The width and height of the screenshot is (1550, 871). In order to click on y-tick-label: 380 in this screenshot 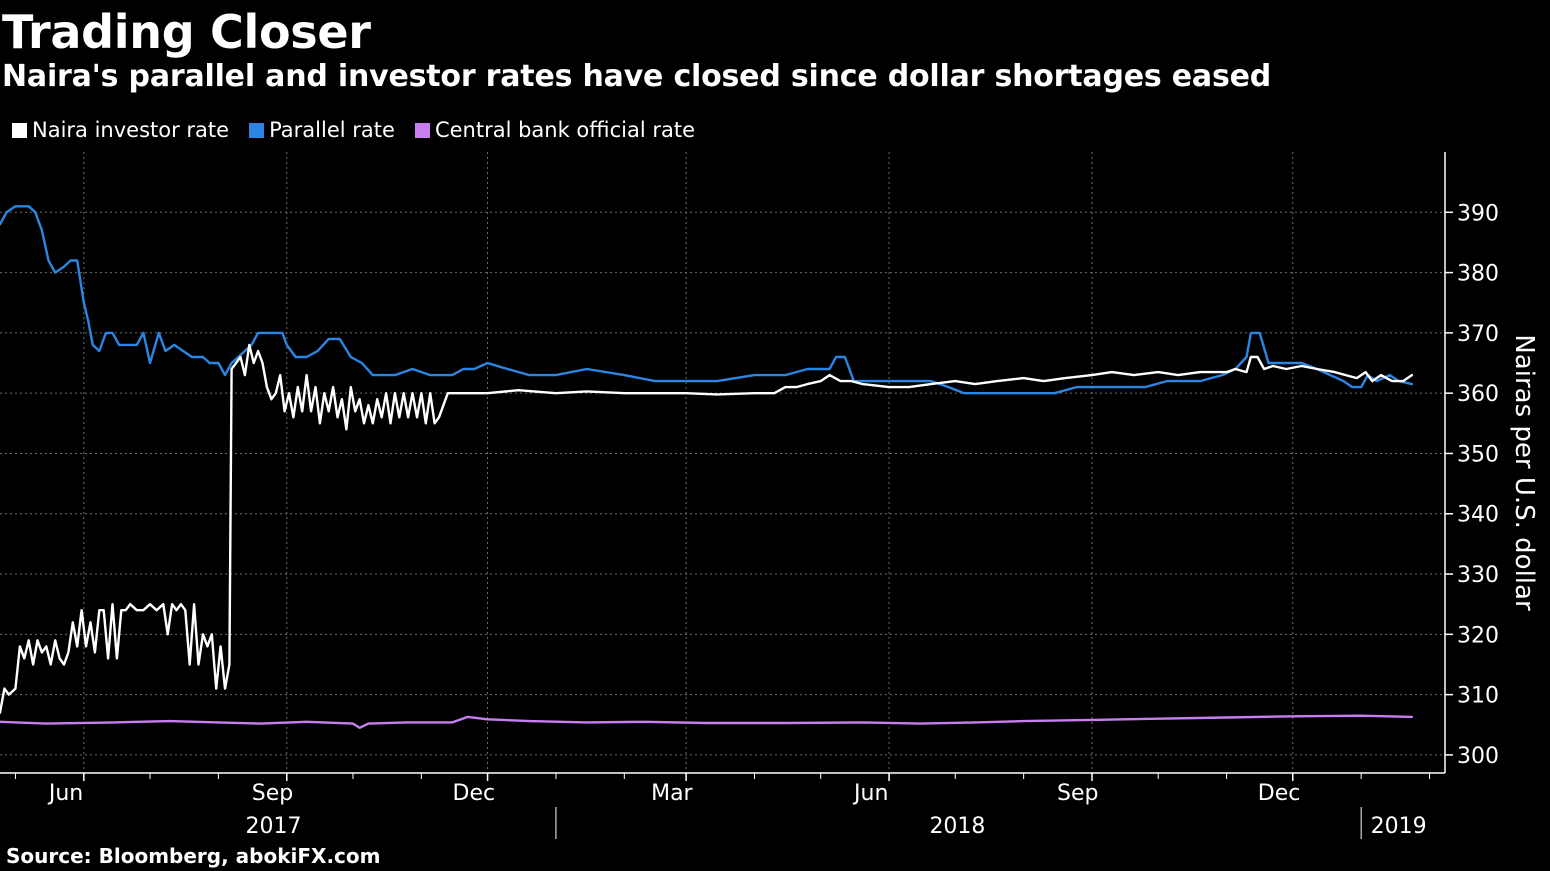, I will do `click(1478, 274)`.